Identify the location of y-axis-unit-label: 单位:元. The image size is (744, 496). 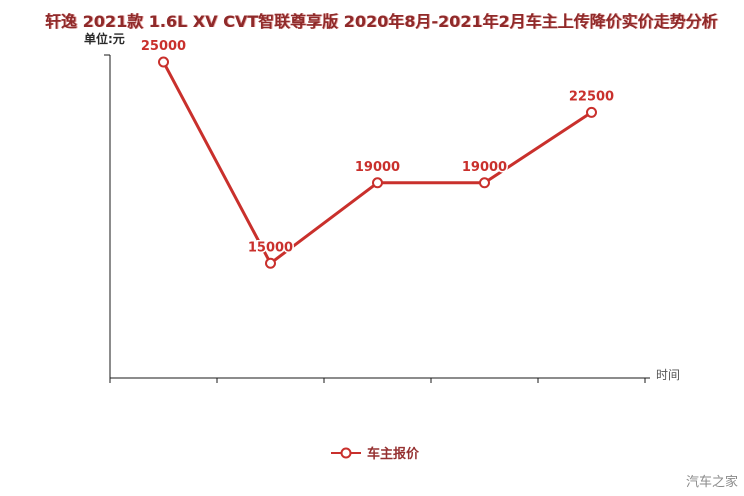
(104, 39).